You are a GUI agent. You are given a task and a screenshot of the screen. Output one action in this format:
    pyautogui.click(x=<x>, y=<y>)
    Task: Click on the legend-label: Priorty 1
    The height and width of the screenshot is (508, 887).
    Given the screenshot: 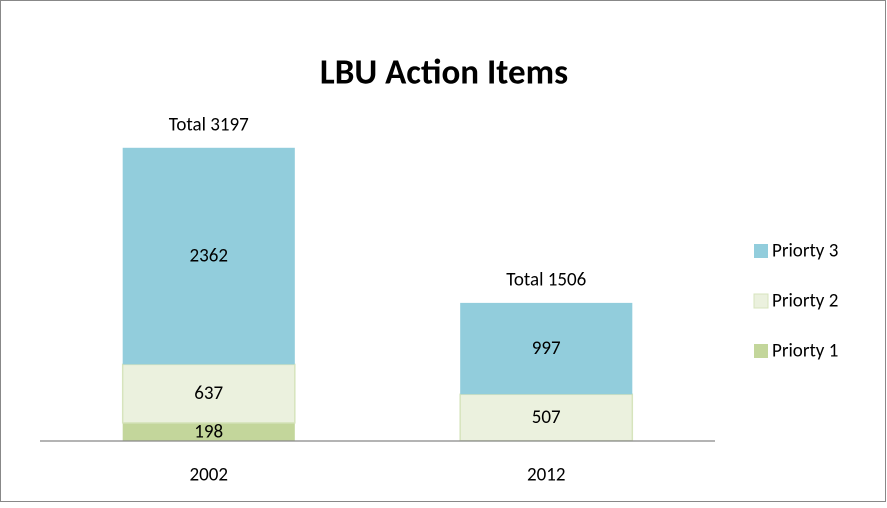 What is the action you would take?
    pyautogui.click(x=805, y=351)
    